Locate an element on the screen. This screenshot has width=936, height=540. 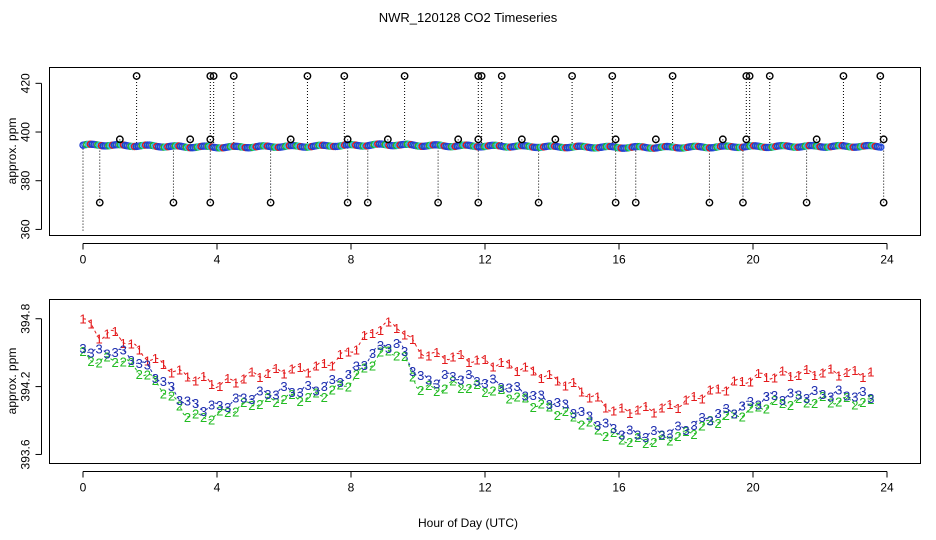
top-x-tick-label: 0 is located at coordinates (83, 260).